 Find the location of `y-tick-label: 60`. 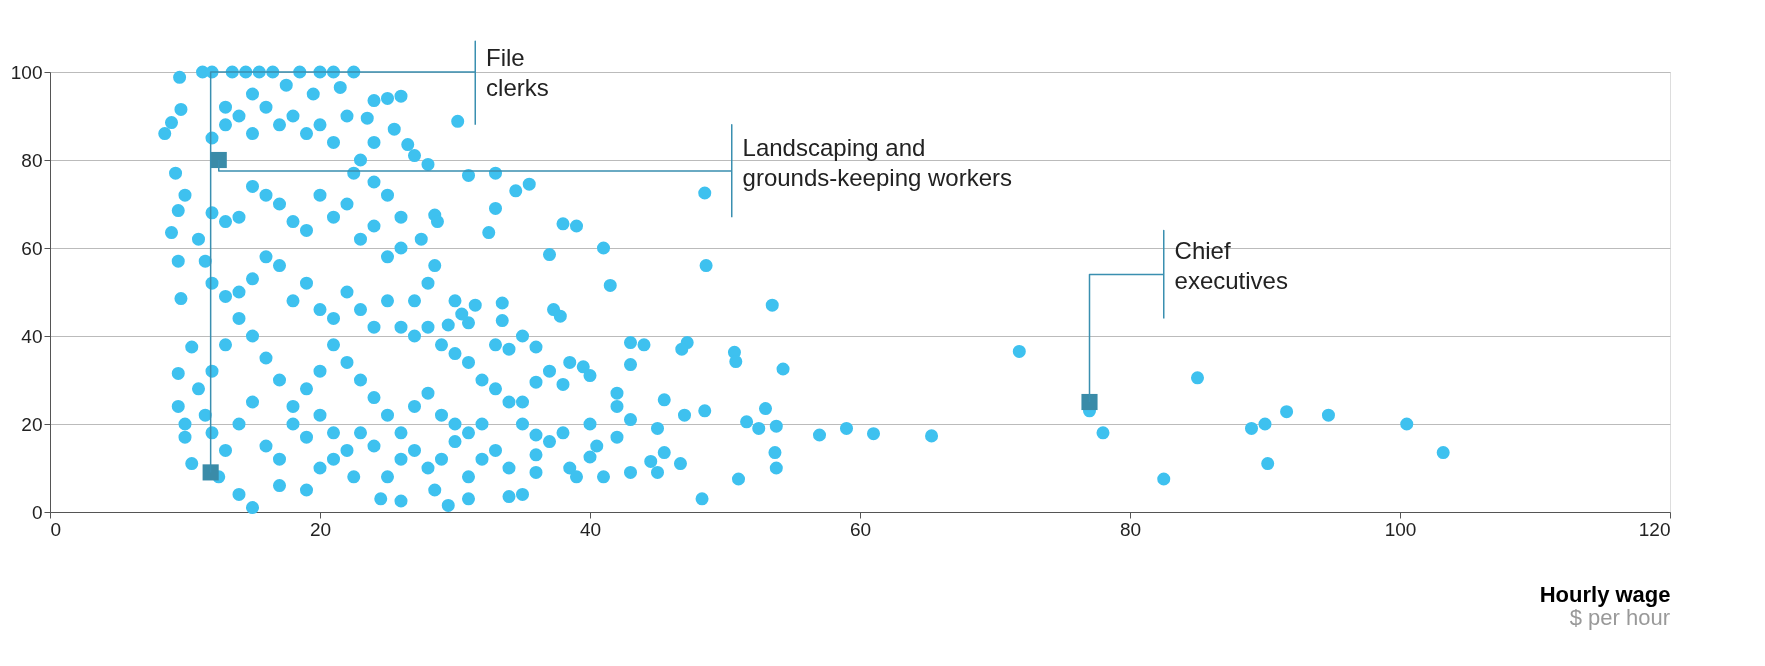

y-tick-label: 60 is located at coordinates (32, 248).